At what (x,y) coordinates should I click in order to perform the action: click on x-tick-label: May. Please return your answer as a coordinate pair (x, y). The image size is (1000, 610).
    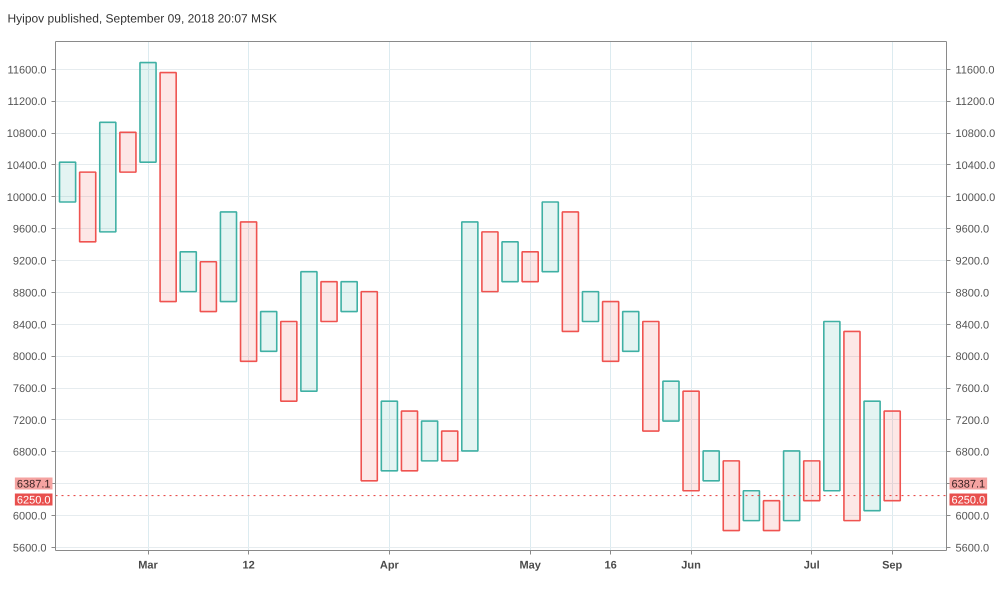
    Looking at the image, I should click on (530, 566).